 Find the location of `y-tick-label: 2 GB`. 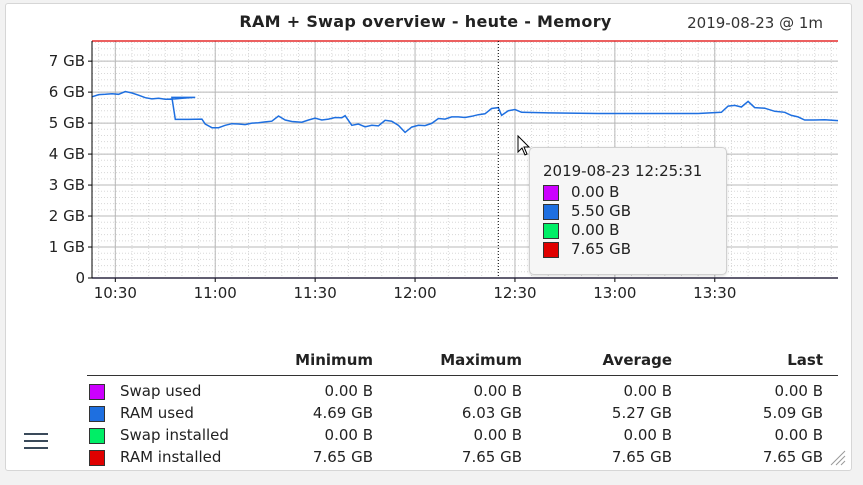

y-tick-label: 2 GB is located at coordinates (67, 216).